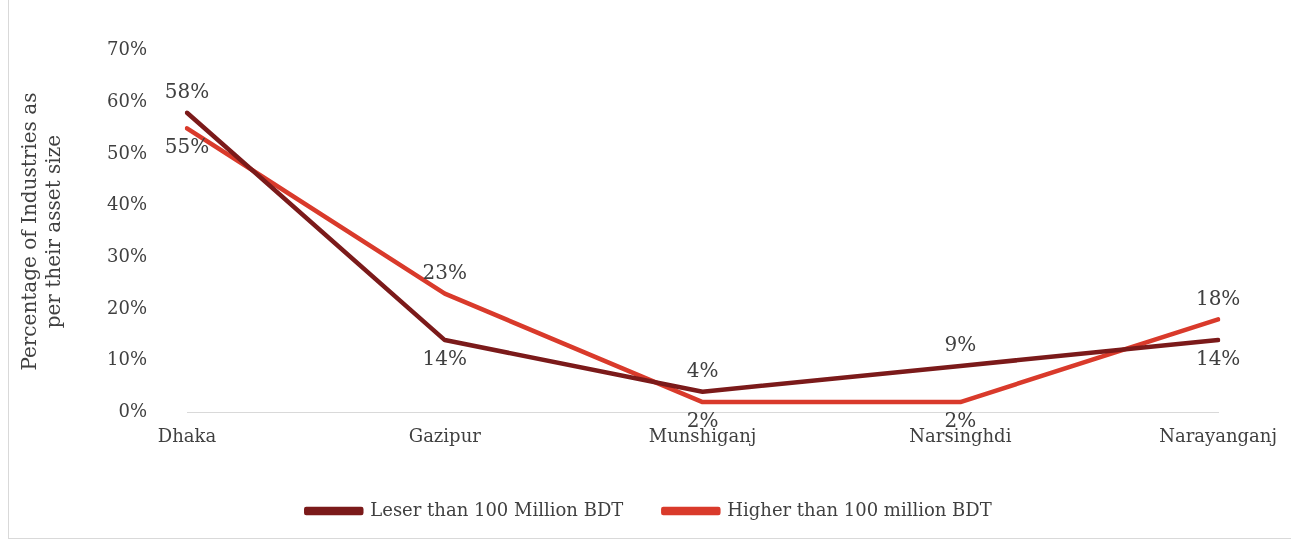  I want to click on y-tick-label: 30%, so click(127, 256).